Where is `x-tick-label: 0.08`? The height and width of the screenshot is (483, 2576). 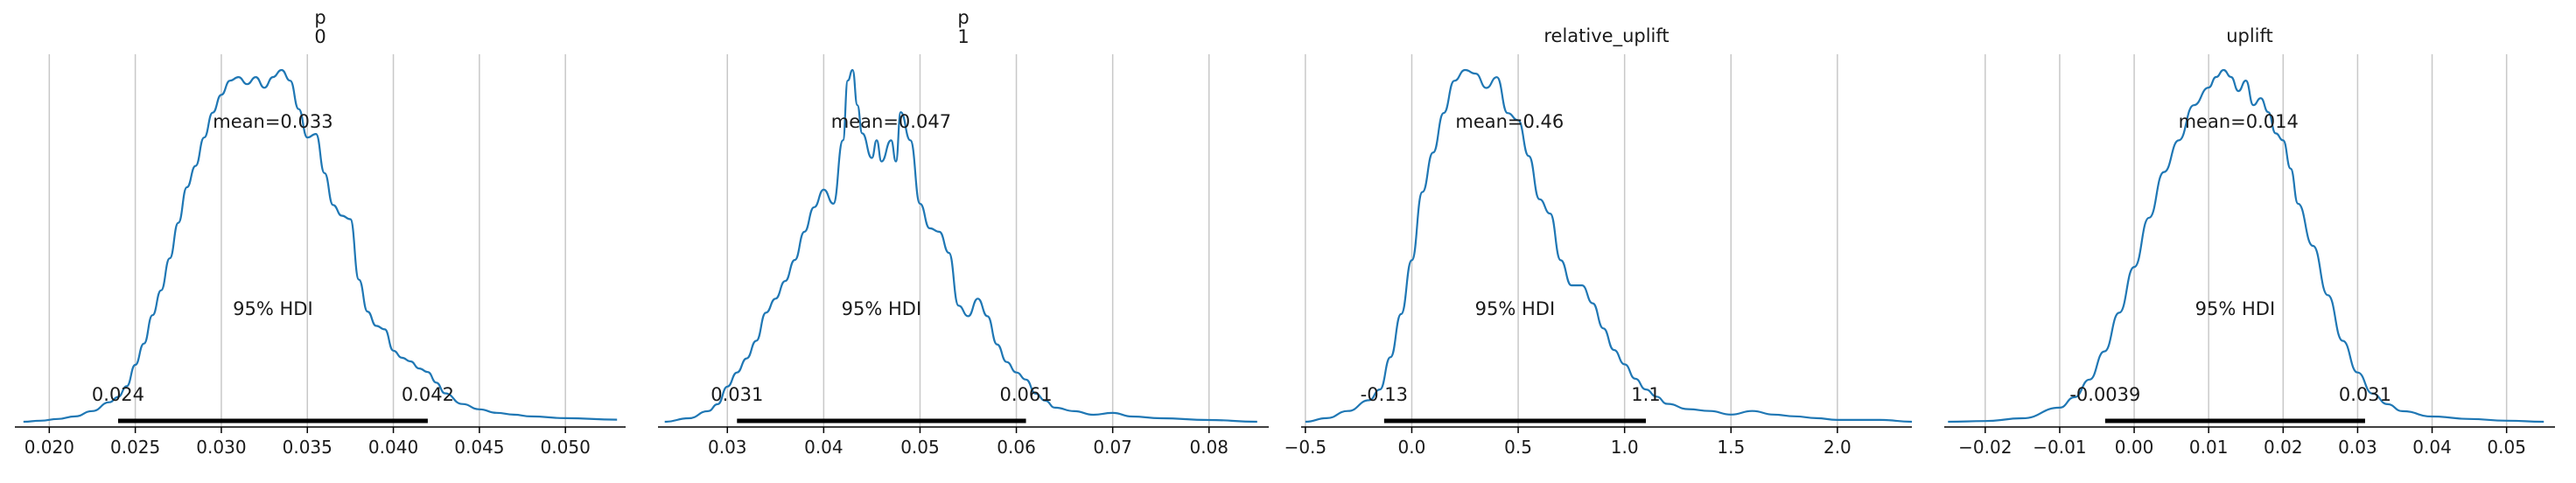 x-tick-label: 0.08 is located at coordinates (1208, 447).